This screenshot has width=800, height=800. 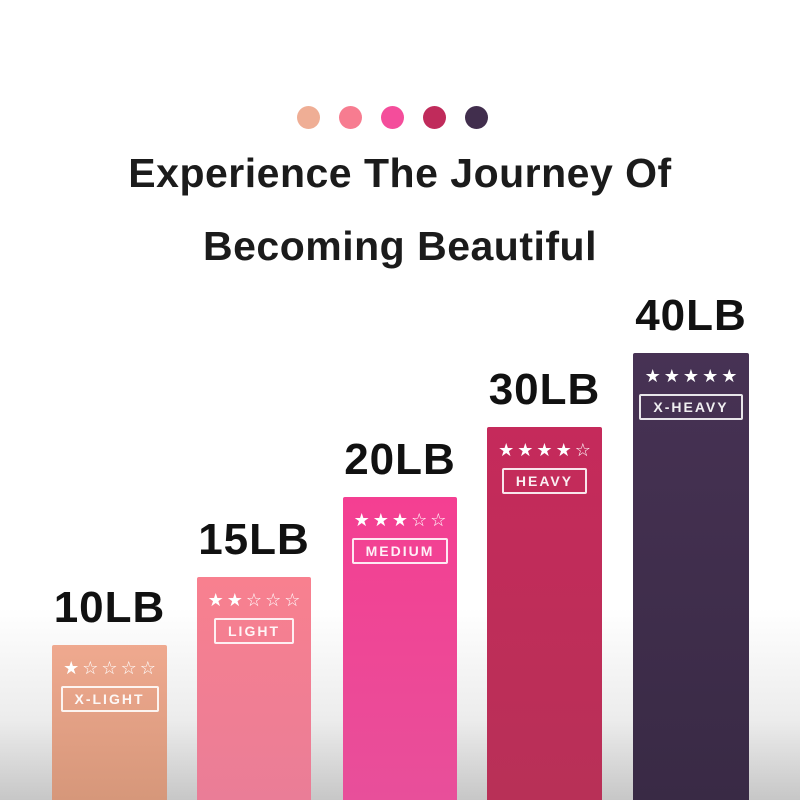 I want to click on level-badge: X-HEAVY, so click(x=691, y=407).